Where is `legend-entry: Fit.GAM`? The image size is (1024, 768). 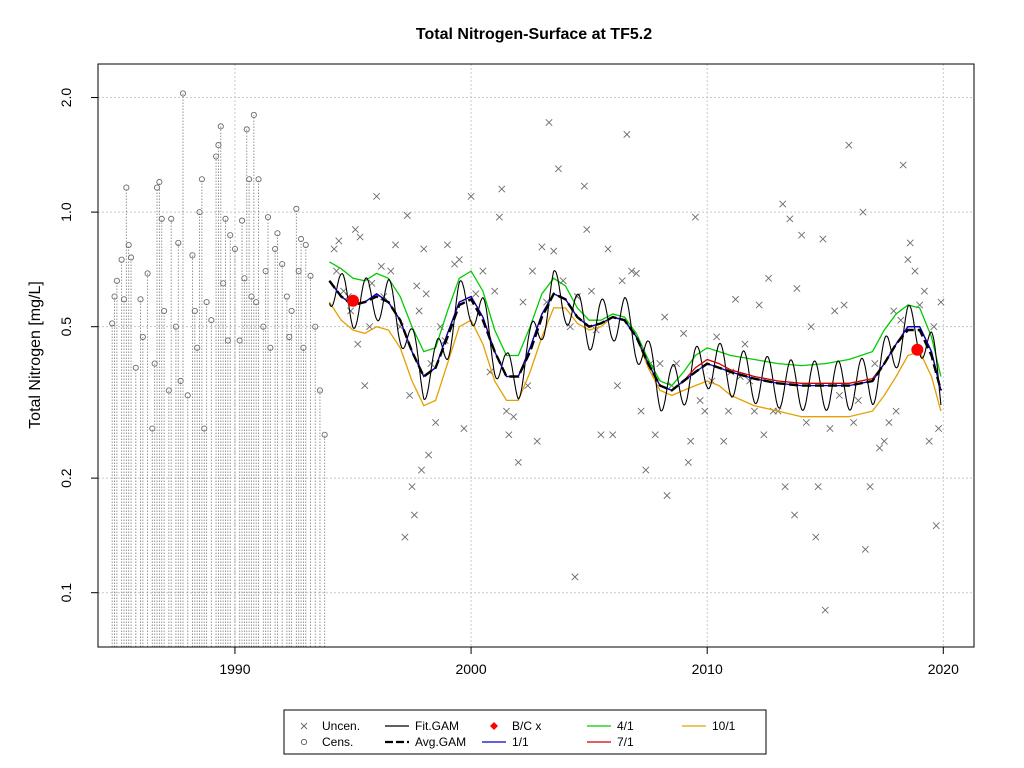 legend-entry: Fit.GAM is located at coordinates (422, 726).